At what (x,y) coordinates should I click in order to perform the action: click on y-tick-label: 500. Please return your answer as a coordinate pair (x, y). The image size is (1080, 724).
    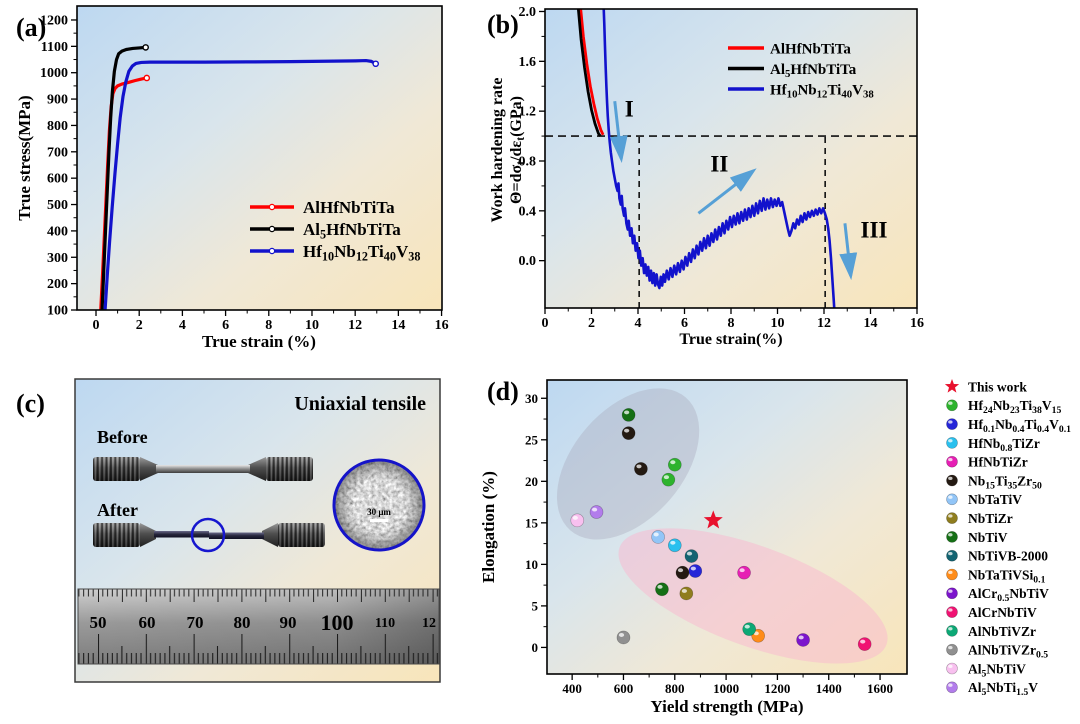
    Looking at the image, I should click on (57, 205).